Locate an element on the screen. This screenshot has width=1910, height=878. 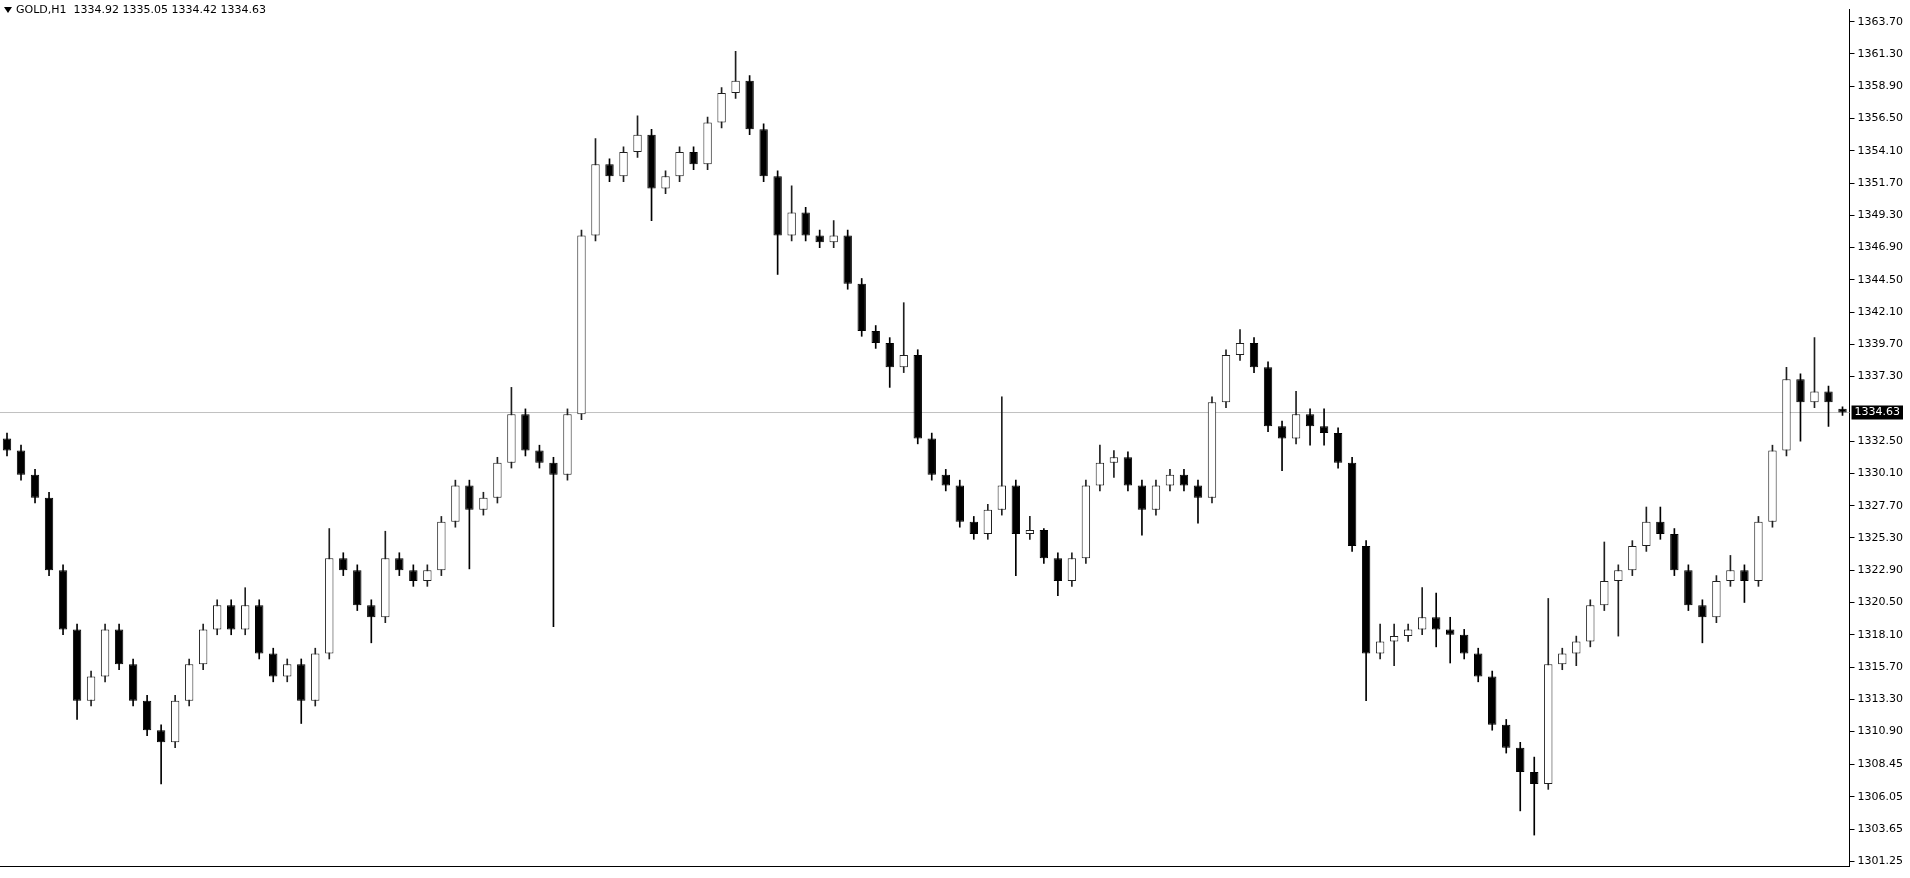
y-tick-label: 1322.90 is located at coordinates (1880, 570).